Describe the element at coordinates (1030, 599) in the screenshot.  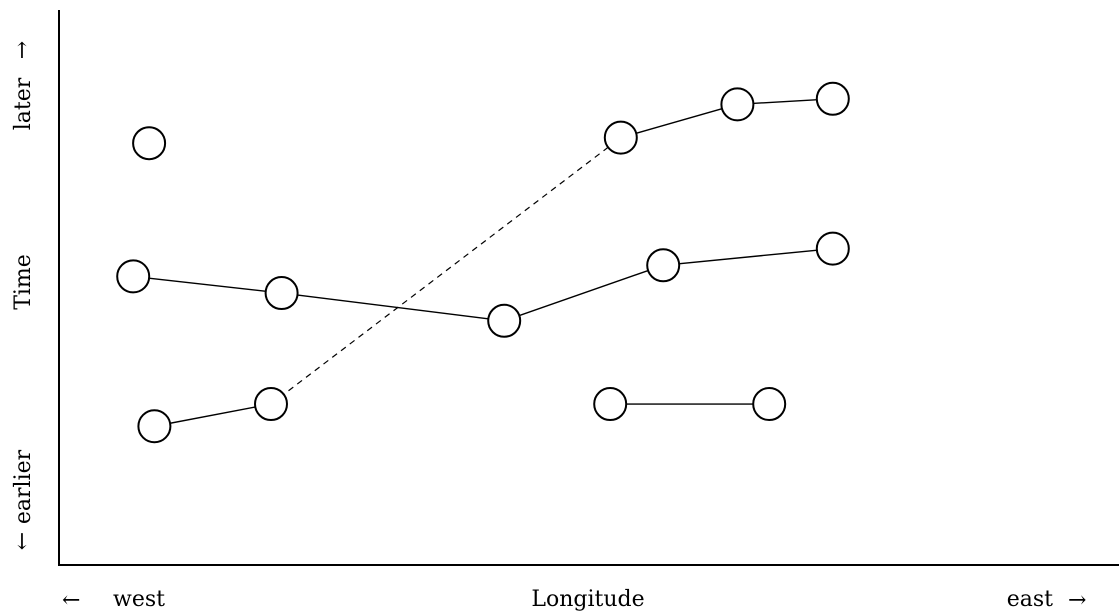
I see `east-label: east` at that location.